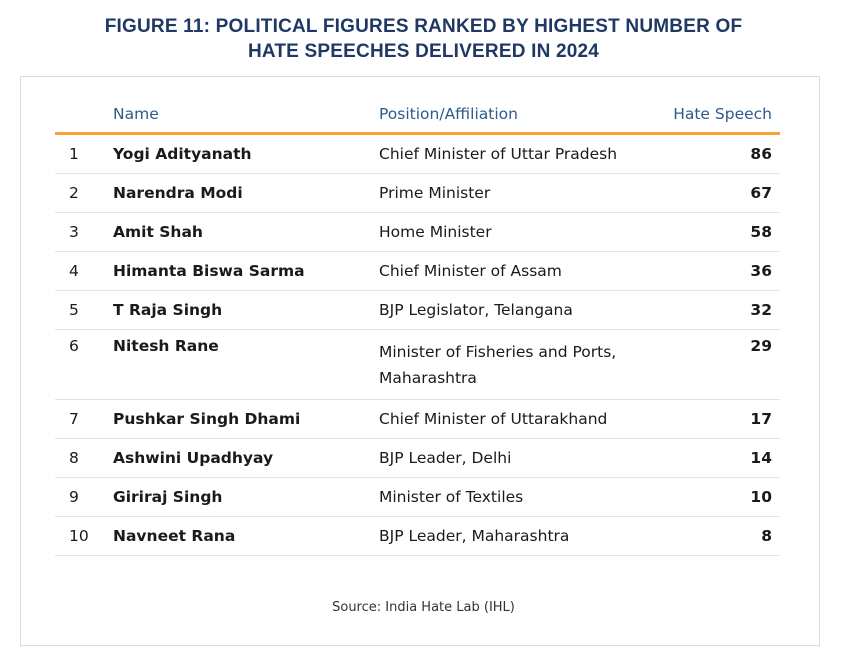 The height and width of the screenshot is (646, 847). I want to click on row-position: Home Minister, so click(524, 232).